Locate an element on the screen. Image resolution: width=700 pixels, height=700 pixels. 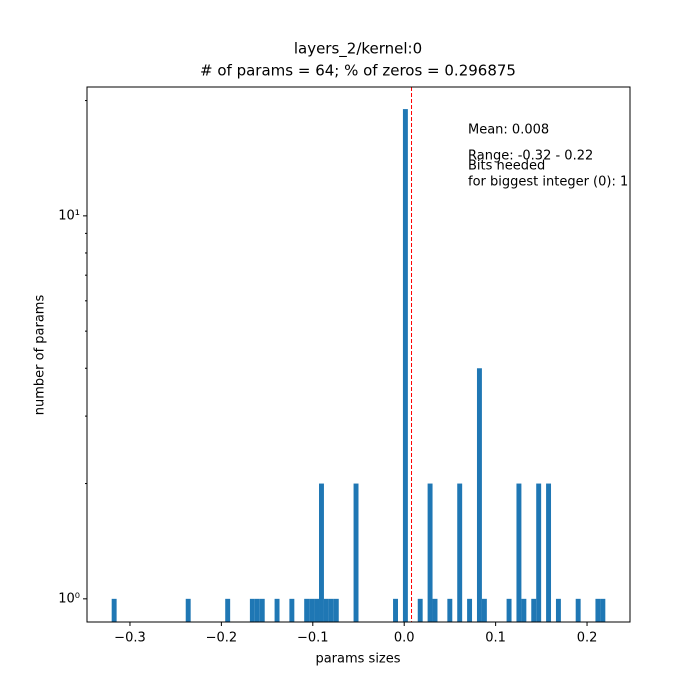
annotation: Mean: 0.008 is located at coordinates (508, 130).